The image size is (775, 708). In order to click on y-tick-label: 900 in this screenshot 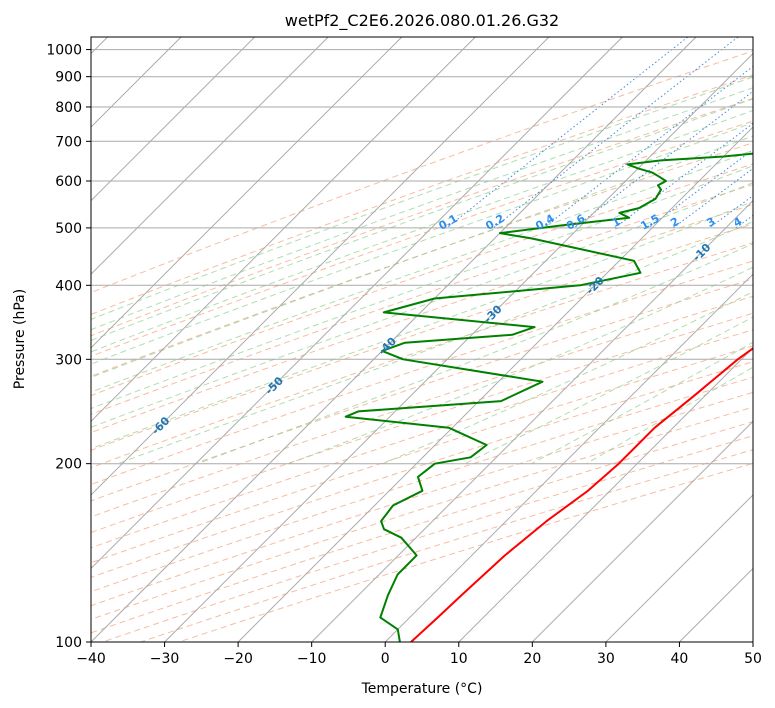, I will do `click(68, 78)`.